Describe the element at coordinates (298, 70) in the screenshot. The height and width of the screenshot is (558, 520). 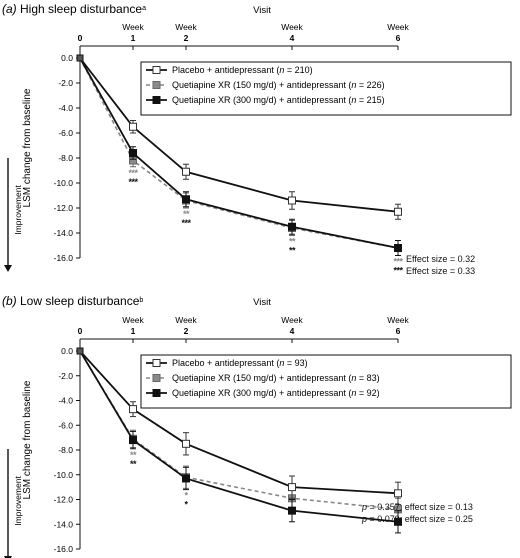
I see `legend-entry-n-value: = 210)` at that location.